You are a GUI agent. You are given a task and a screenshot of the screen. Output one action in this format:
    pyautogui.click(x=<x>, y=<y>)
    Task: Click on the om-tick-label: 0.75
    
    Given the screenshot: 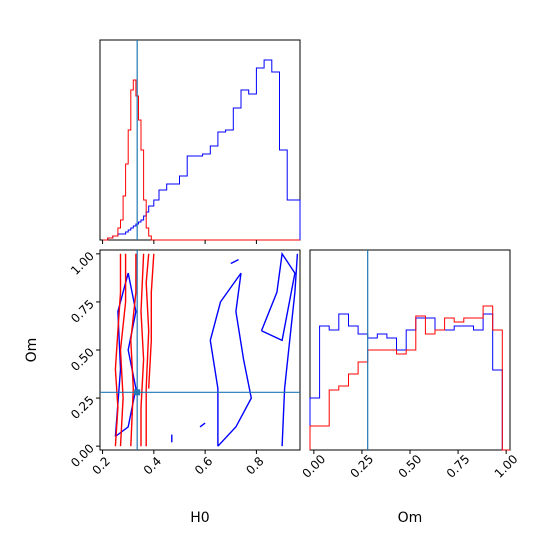 What is the action you would take?
    pyautogui.click(x=458, y=466)
    